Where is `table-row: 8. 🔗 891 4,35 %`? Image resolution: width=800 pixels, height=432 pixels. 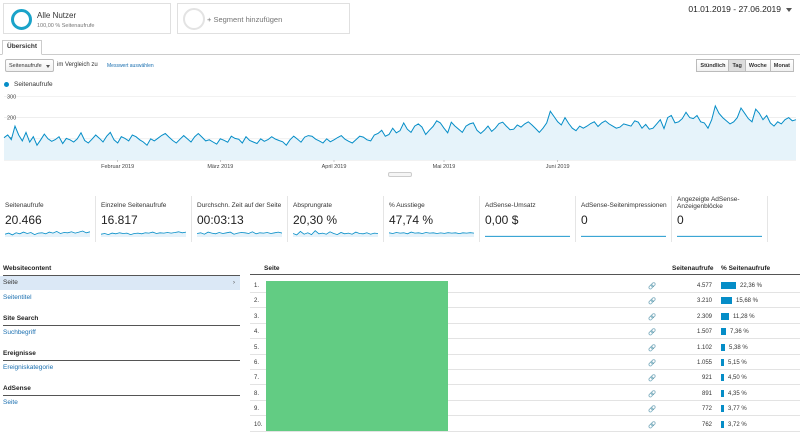 table-row: 8. 🔗 891 4,35 % is located at coordinates (525, 393).